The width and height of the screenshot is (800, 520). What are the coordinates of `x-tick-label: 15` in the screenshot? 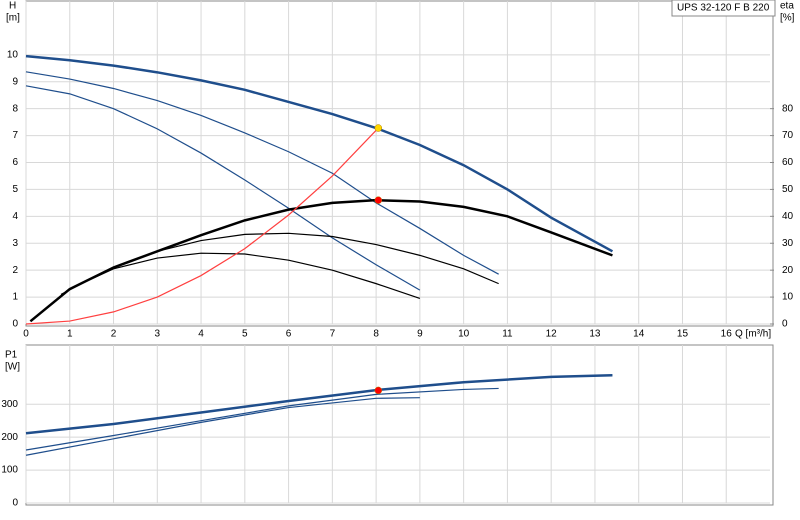 It's located at (683, 334).